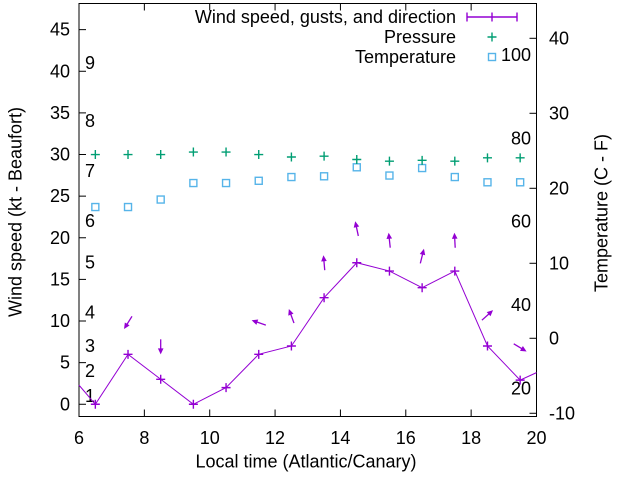 This screenshot has height=480, width=640. I want to click on beaufort-scale-label: 7, so click(90, 171).